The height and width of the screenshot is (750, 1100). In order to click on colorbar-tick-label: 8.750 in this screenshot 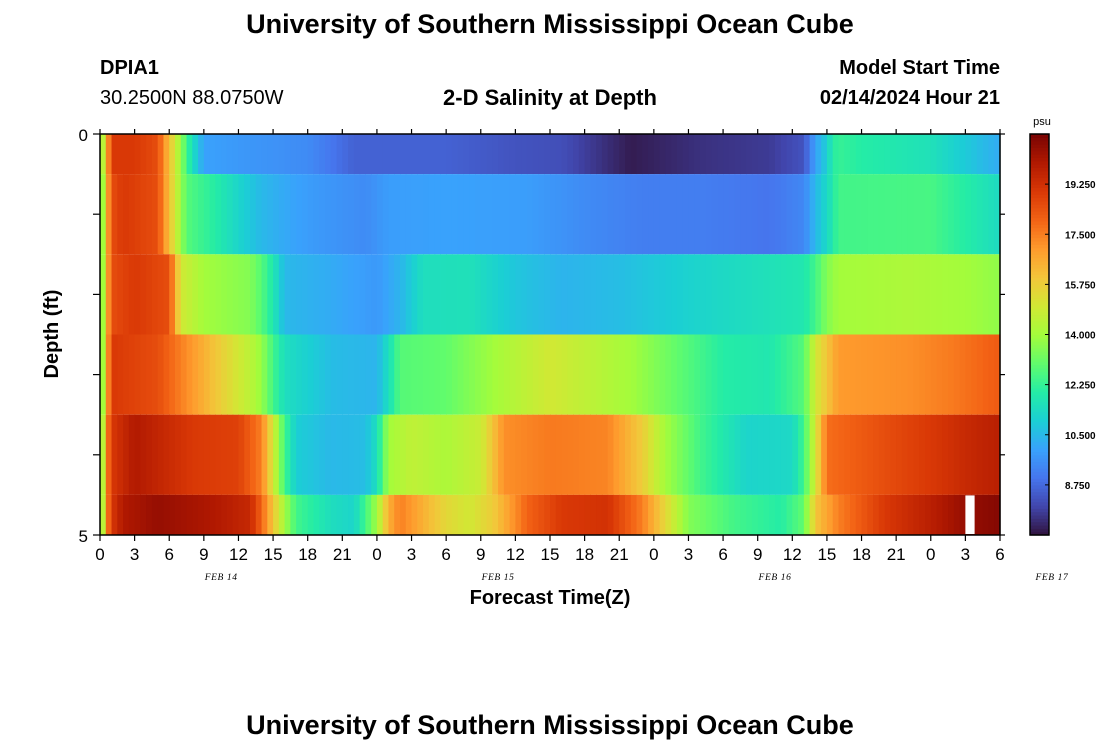, I will do `click(1077, 486)`.